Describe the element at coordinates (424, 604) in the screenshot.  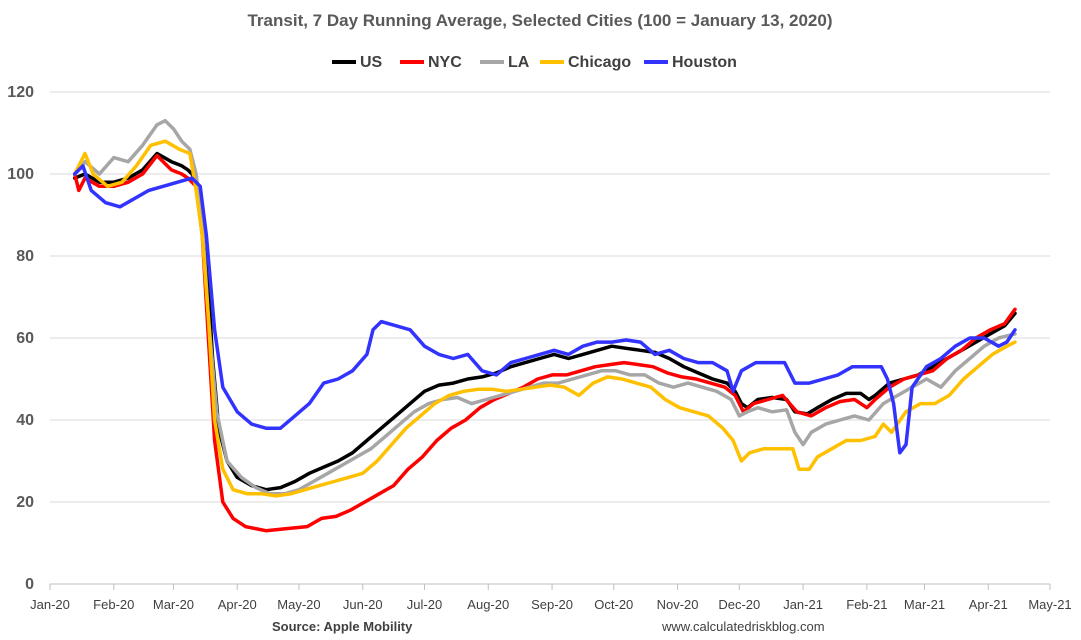
I see `x-tick-label: Jul-20` at that location.